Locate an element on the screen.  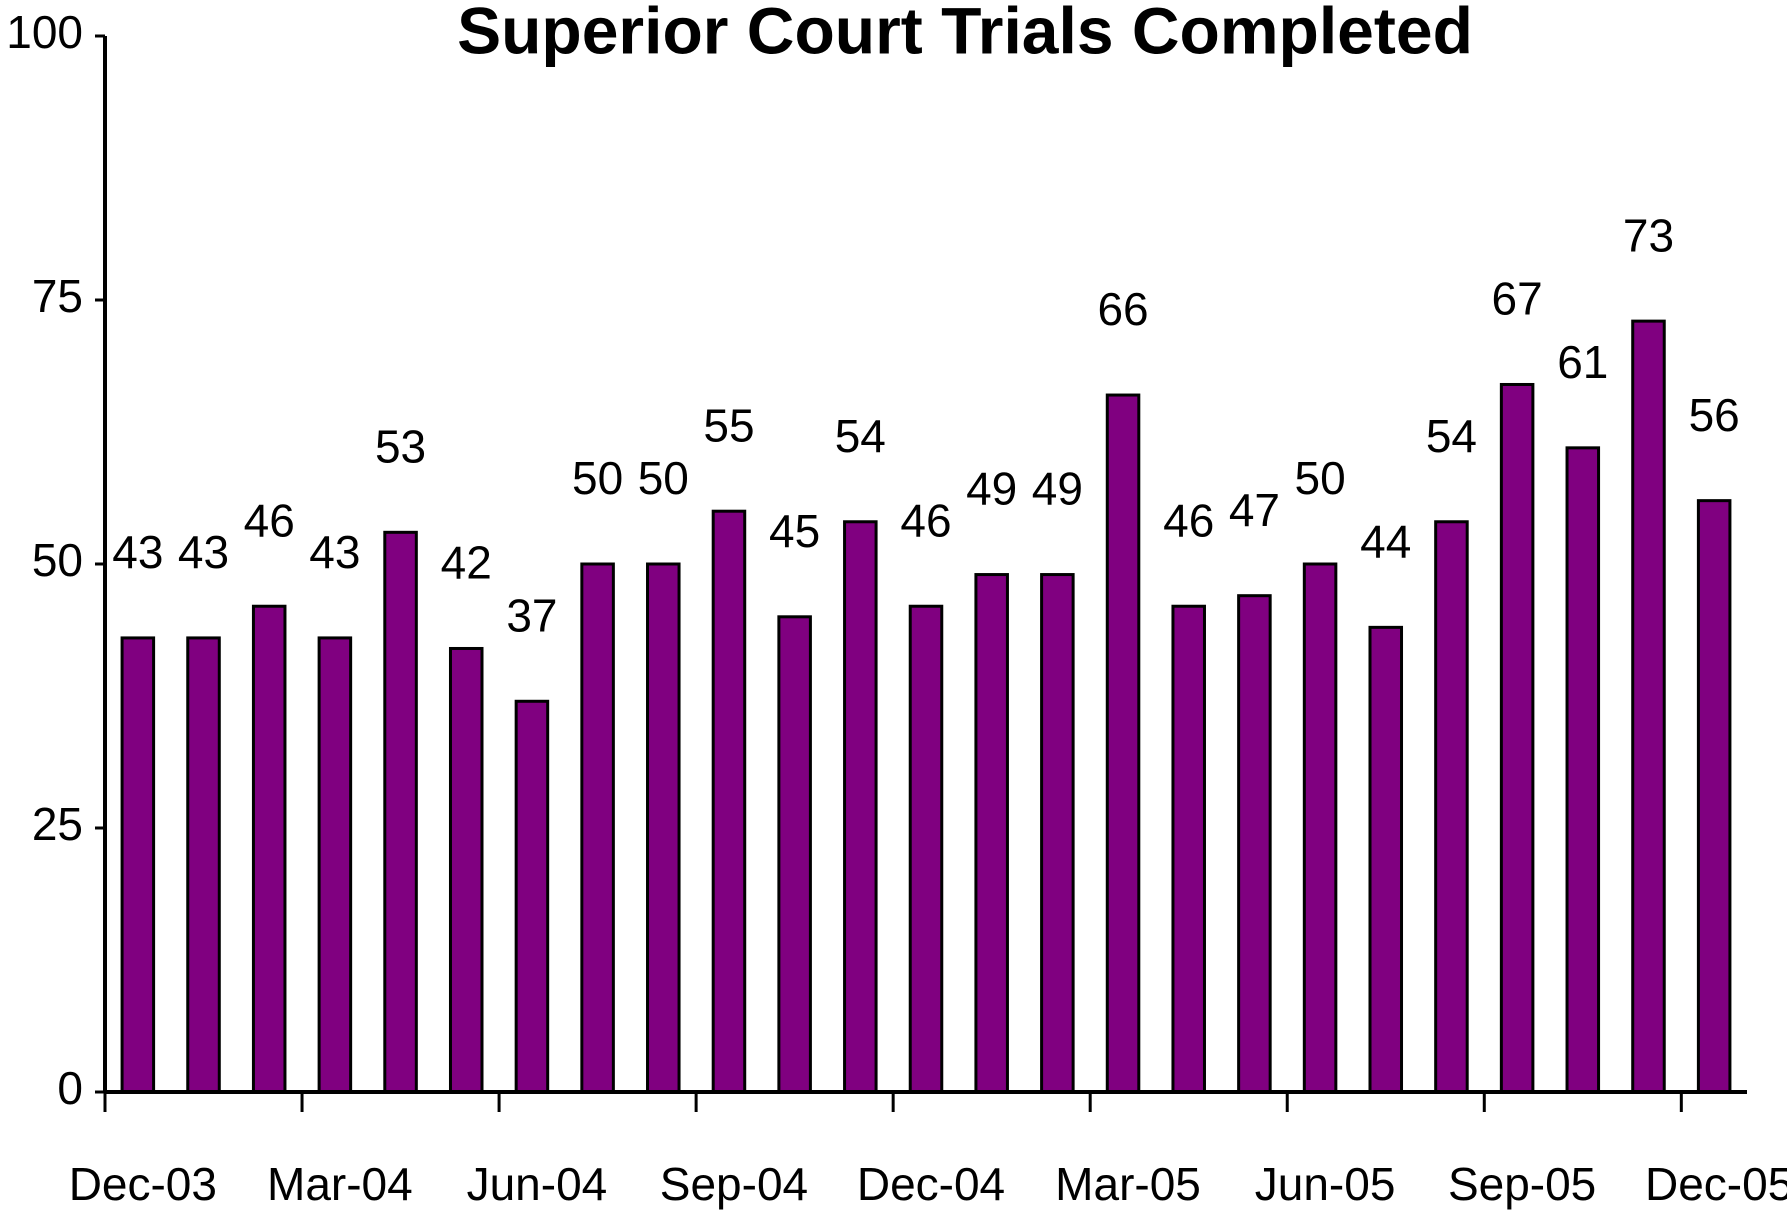
x-tick-label: Dec-03 is located at coordinates (143, 1184).